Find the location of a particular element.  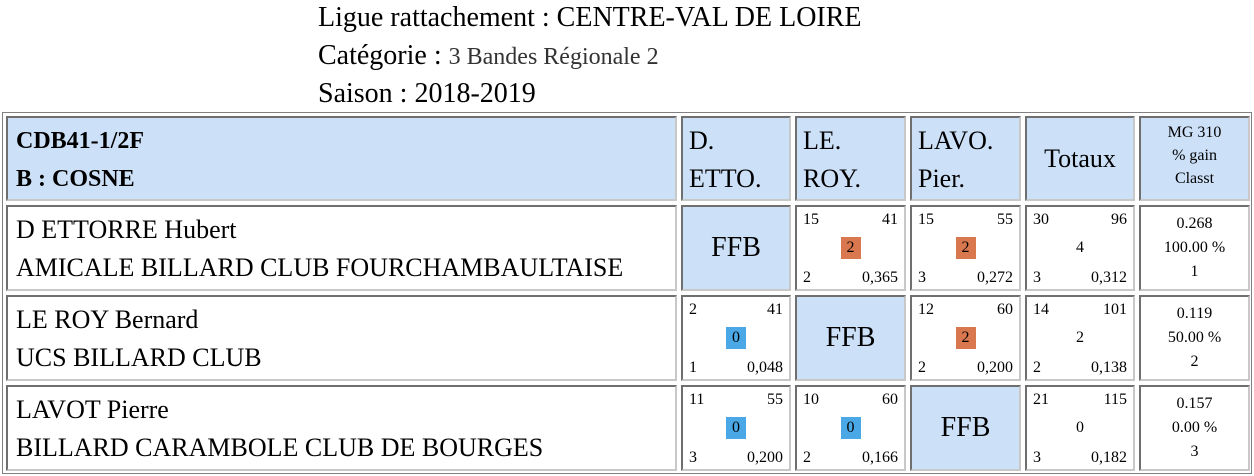

player-club: AMICALE BILLARD CLUB FOURCHAMBAULTAISE is located at coordinates (320, 267).